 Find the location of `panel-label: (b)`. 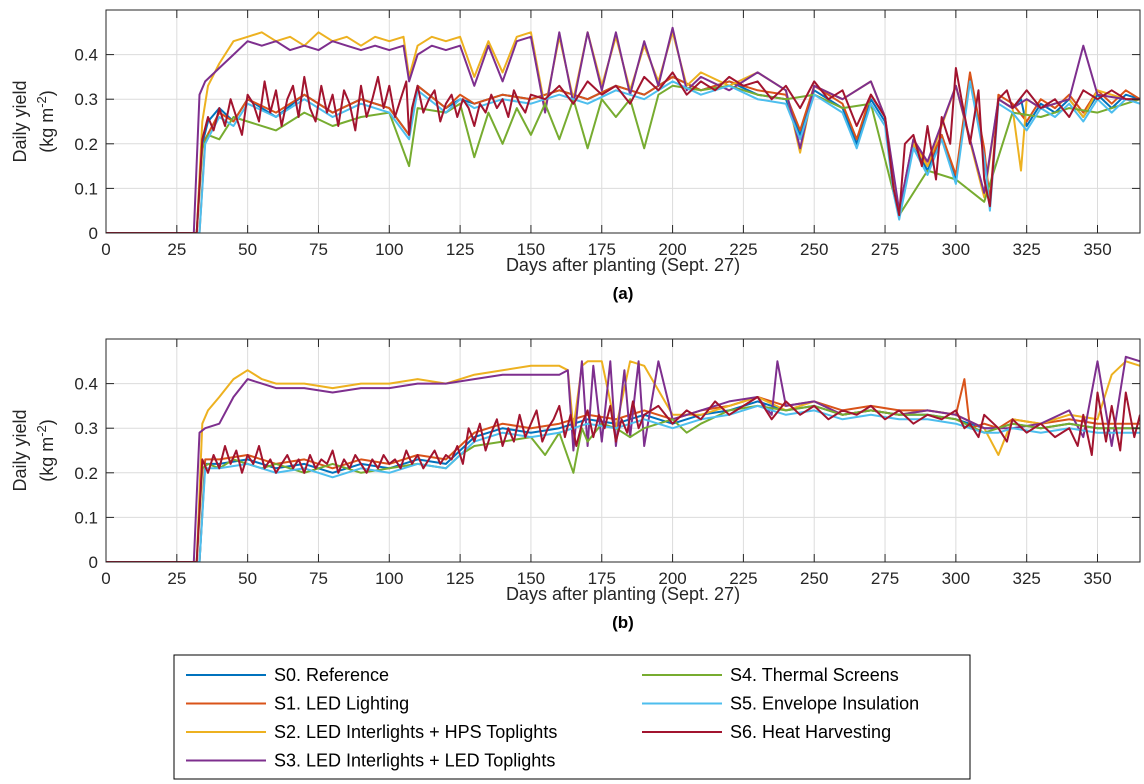

panel-label: (b) is located at coordinates (623, 622).